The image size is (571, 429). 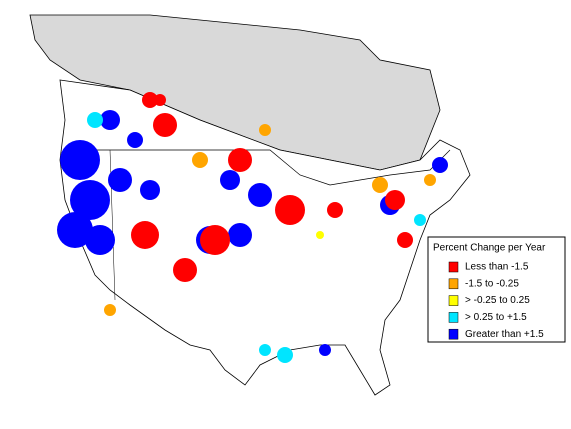 I want to click on legend-label: Greater than +1.5, so click(x=504, y=334).